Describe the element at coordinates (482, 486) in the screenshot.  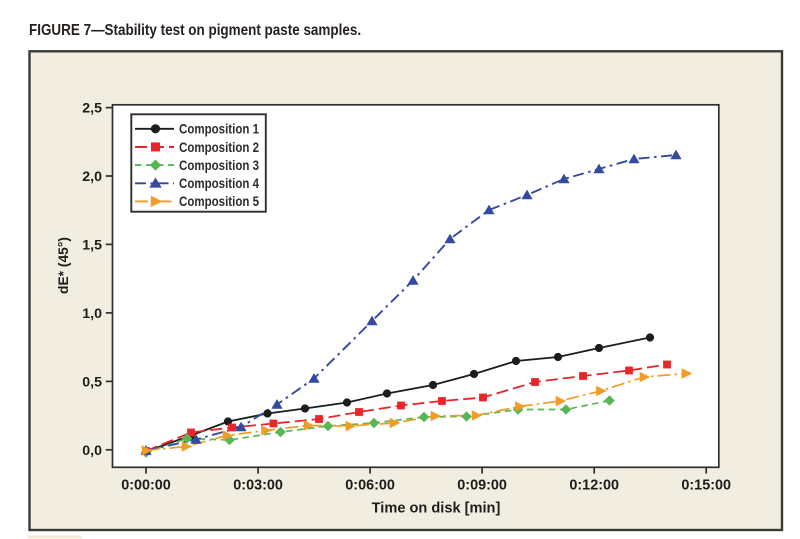
I see `svg-text: 0:09:00` at that location.